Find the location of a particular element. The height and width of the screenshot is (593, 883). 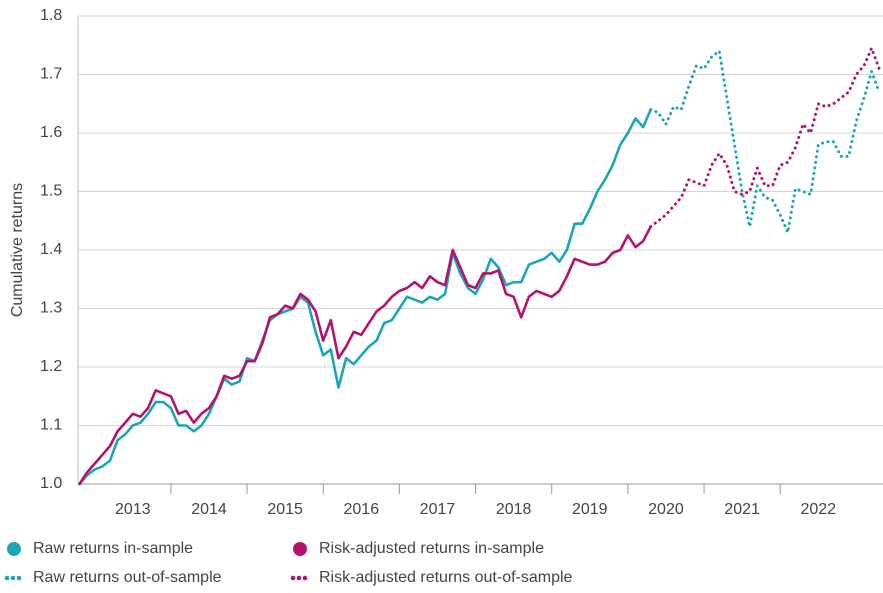

y-tick-label: 1.6 is located at coordinates (51, 132).